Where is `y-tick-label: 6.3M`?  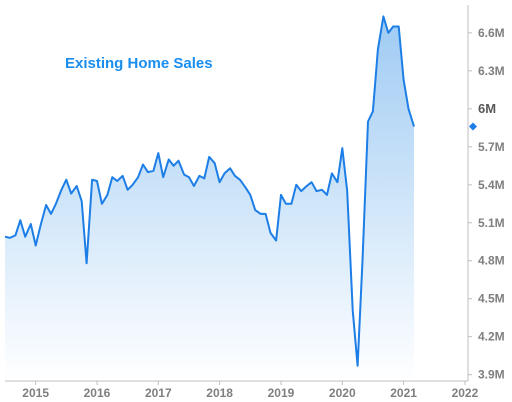 y-tick-label: 6.3M is located at coordinates (491, 71).